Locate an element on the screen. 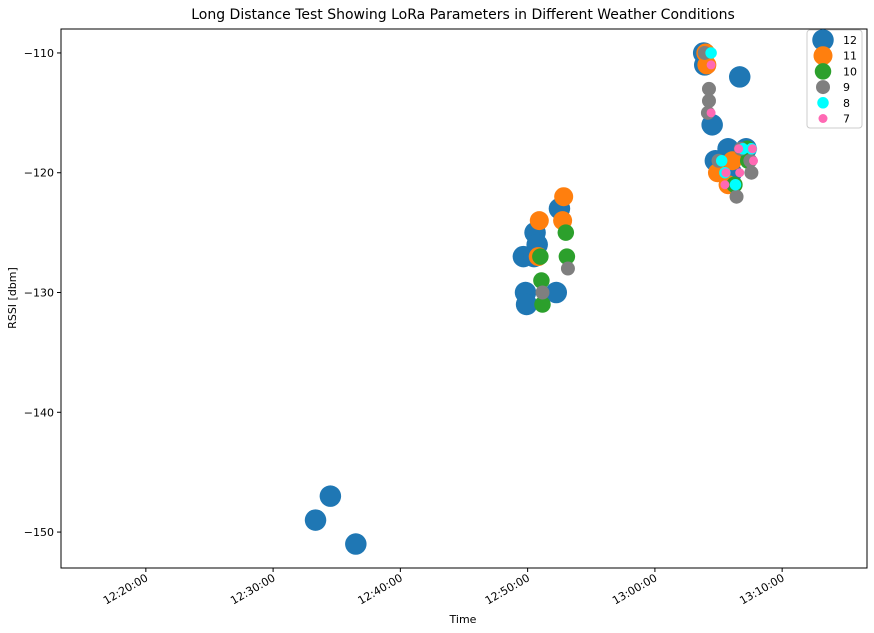  legend-marker-sf8 is located at coordinates (823, 103).